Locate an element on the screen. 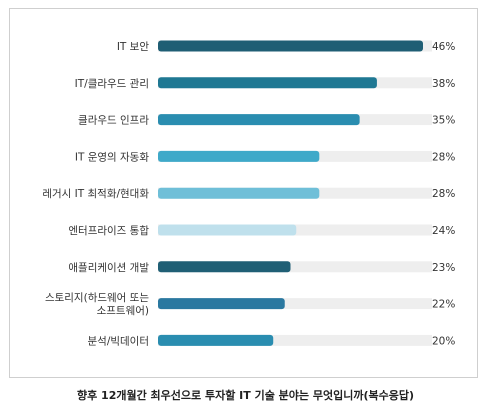  chart-caption: 향후 12개월간 최우선으로 투자할 IT 기술 분야는 무엇입니까(복수응답) is located at coordinates (245, 395).